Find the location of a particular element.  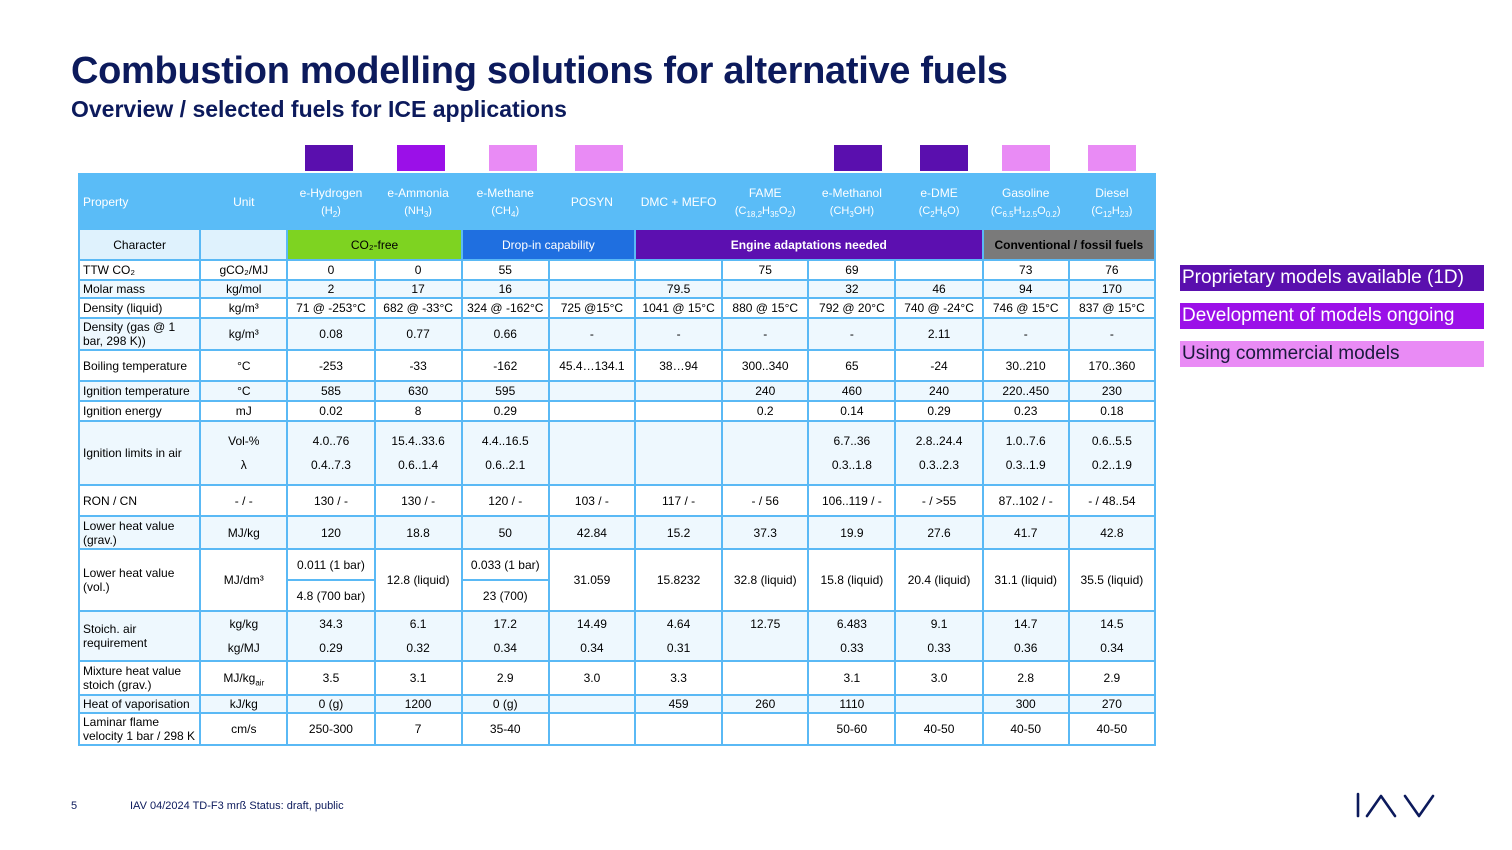

table-cell: 50-60 is located at coordinates (852, 729).